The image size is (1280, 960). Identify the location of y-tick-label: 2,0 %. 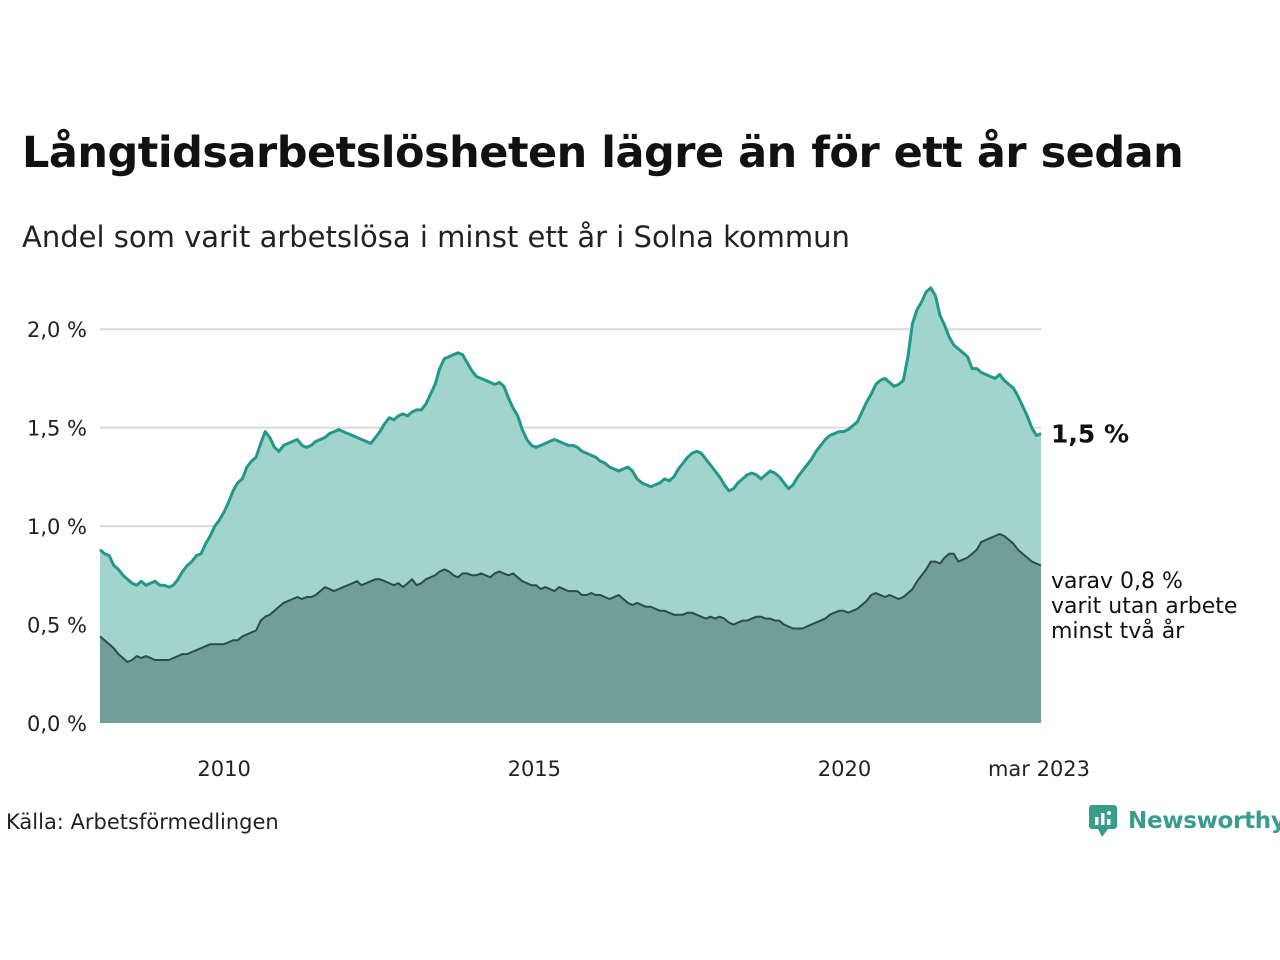
(57, 330).